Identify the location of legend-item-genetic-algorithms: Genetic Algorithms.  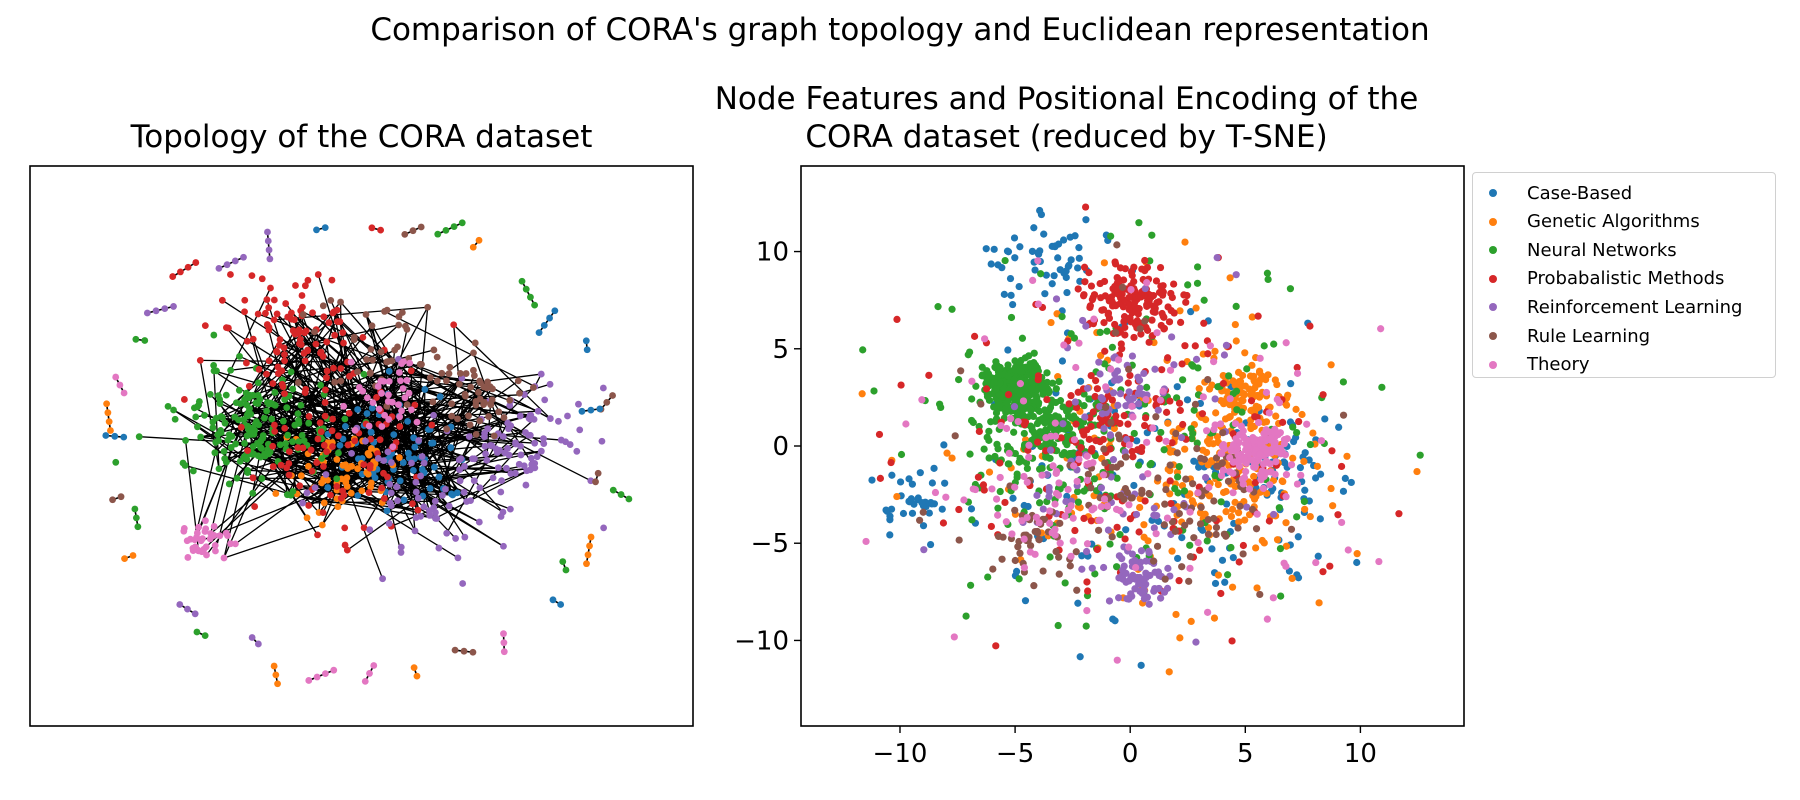
(1590, 222).